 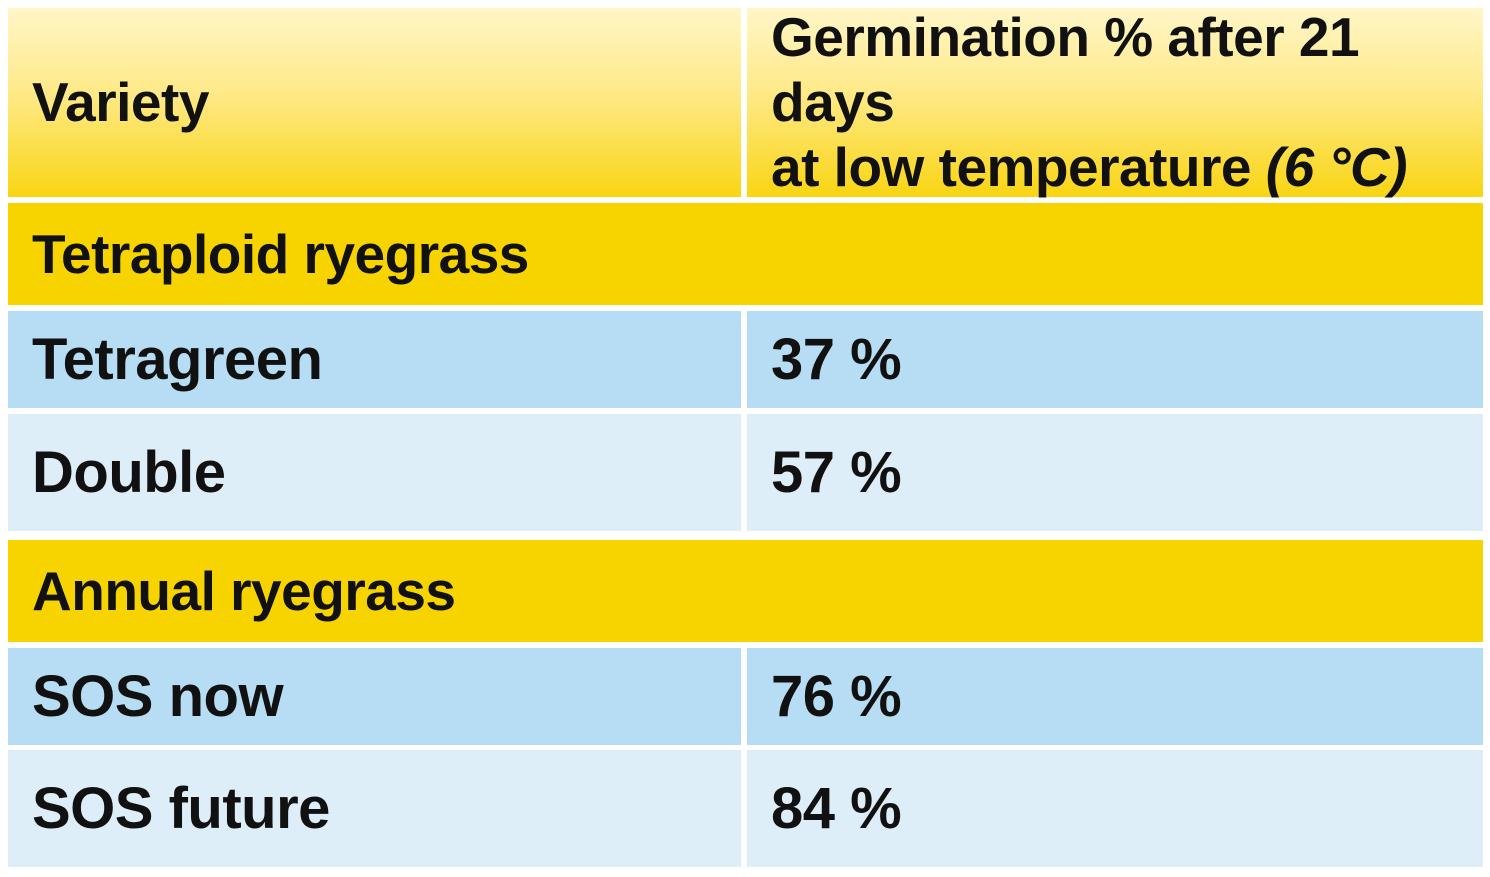 I want to click on header-germination-line-1: Germination % after 21 days, so click(x=1065, y=70).